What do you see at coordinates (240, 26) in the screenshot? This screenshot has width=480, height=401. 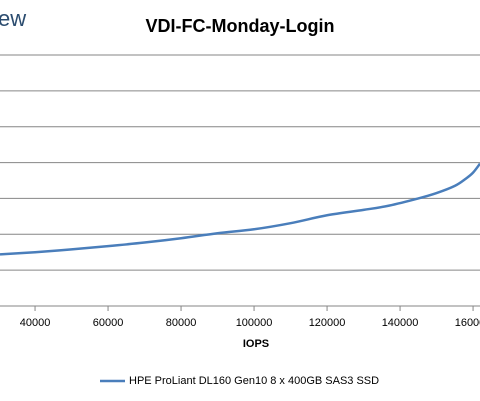 I see `chart-title: VDI-FC-Monday-Login` at bounding box center [240, 26].